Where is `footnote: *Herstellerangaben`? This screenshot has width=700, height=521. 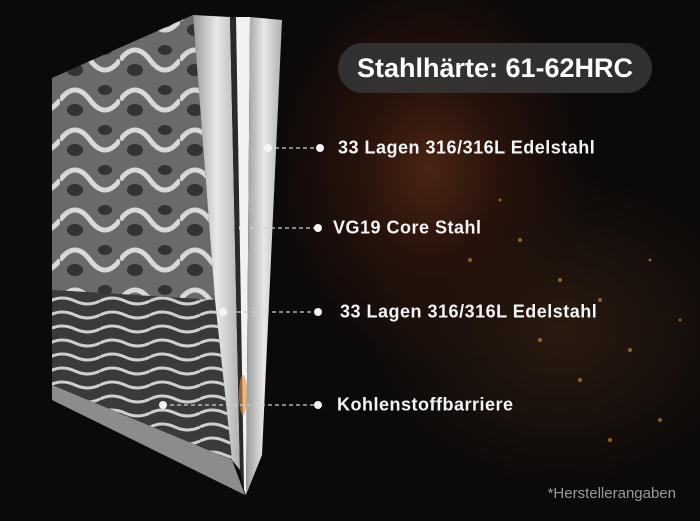
footnote: *Herstellerangaben is located at coordinates (611, 493).